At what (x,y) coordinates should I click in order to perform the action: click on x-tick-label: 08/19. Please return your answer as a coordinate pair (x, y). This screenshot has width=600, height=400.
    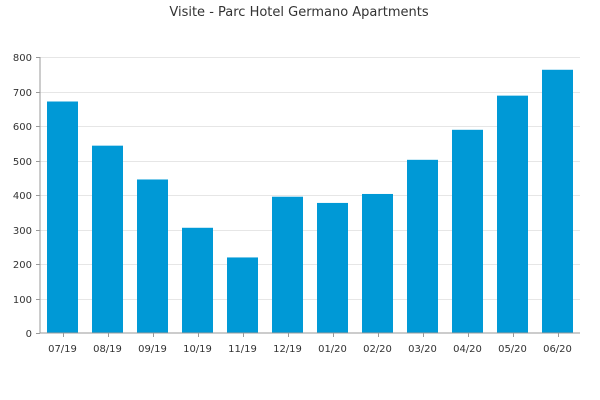
    Looking at the image, I should click on (107, 349).